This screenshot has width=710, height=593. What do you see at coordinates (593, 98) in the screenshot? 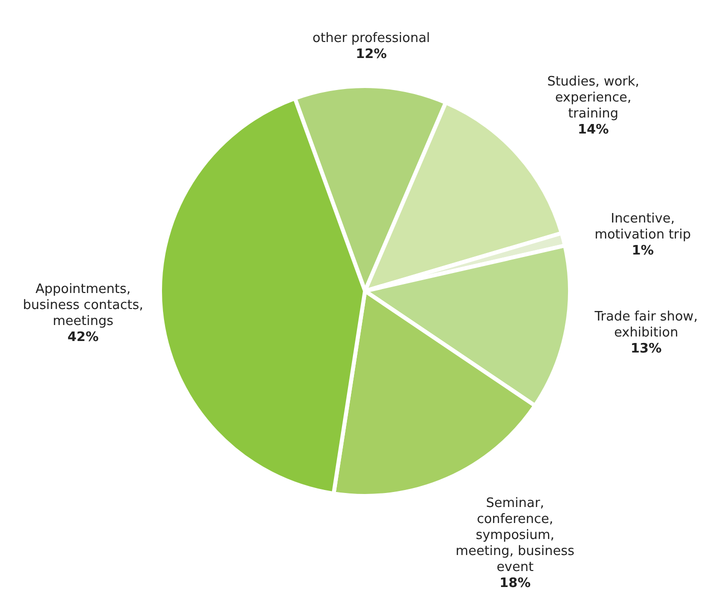
I see `slice-label: Studies, work, experience, training` at bounding box center [593, 98].